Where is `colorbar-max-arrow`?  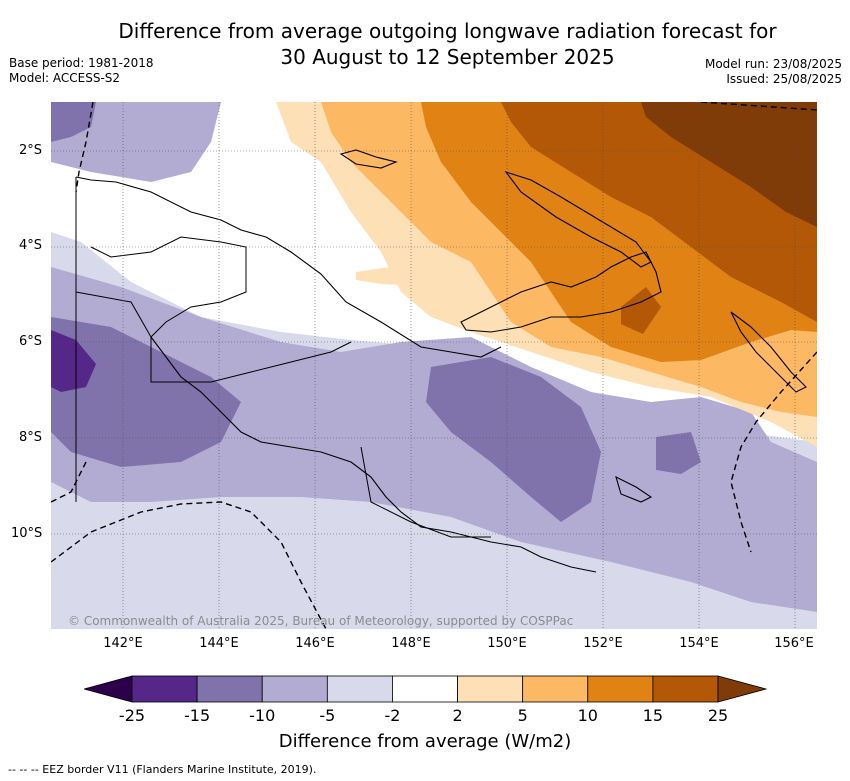 colorbar-max-arrow is located at coordinates (742, 689).